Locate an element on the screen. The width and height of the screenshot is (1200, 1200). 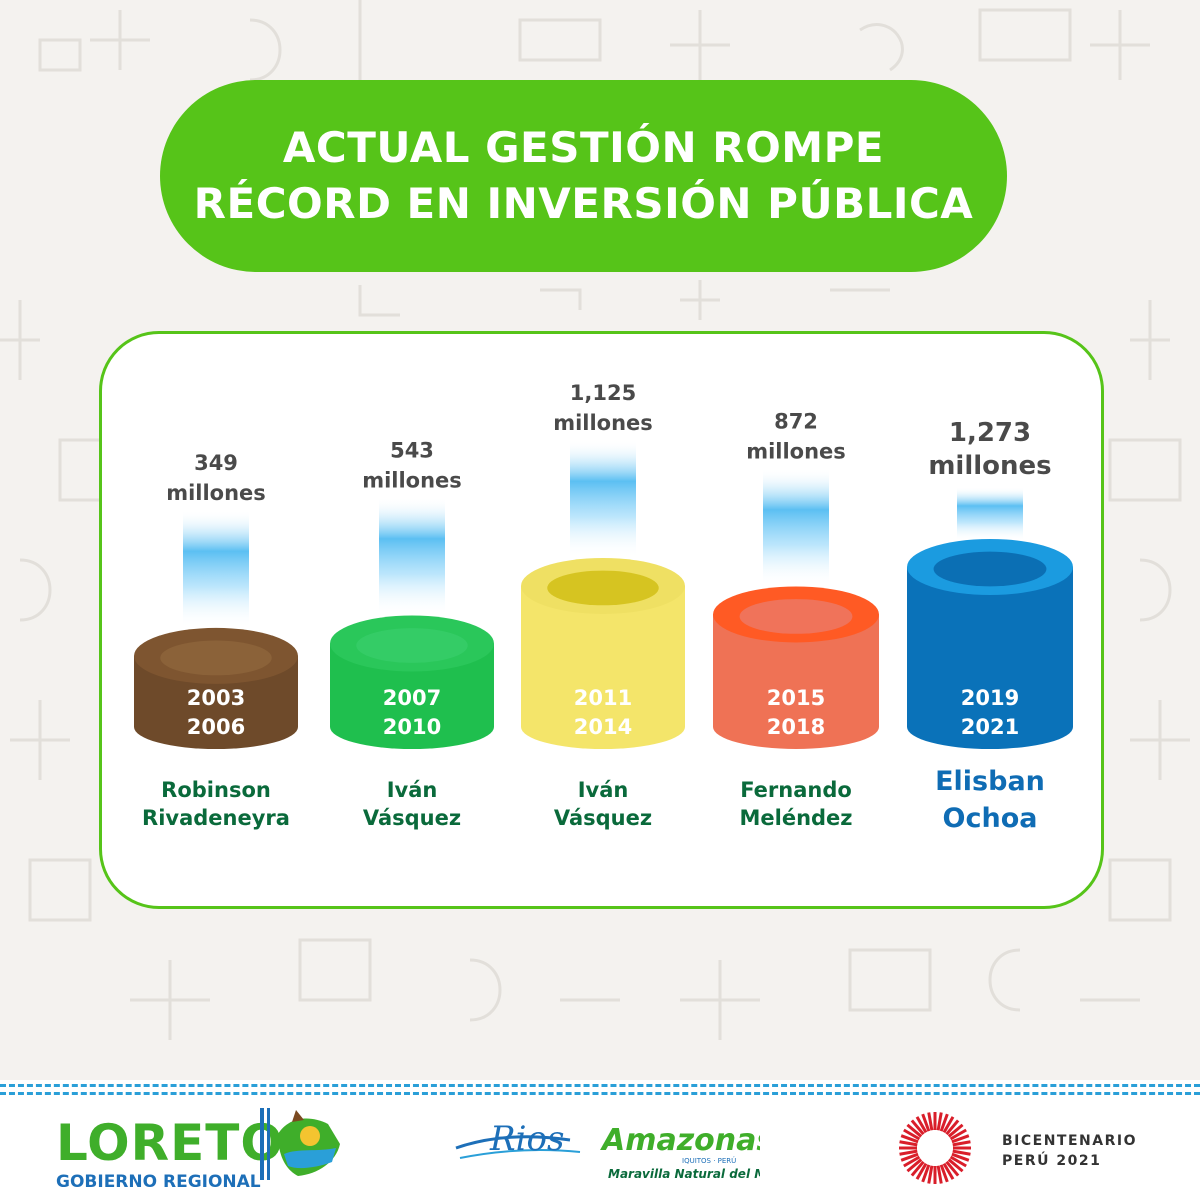
title-line-1: ACTUAL GESTIÓN ROMPE is located at coordinates (583, 147).